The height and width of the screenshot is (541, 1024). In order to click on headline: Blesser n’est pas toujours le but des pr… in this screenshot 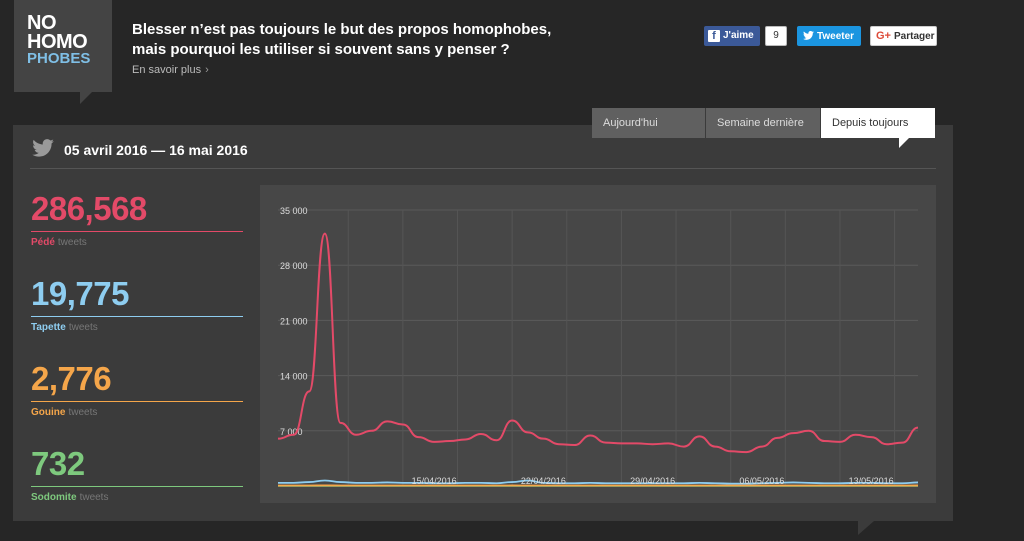, I will do `click(342, 39)`.